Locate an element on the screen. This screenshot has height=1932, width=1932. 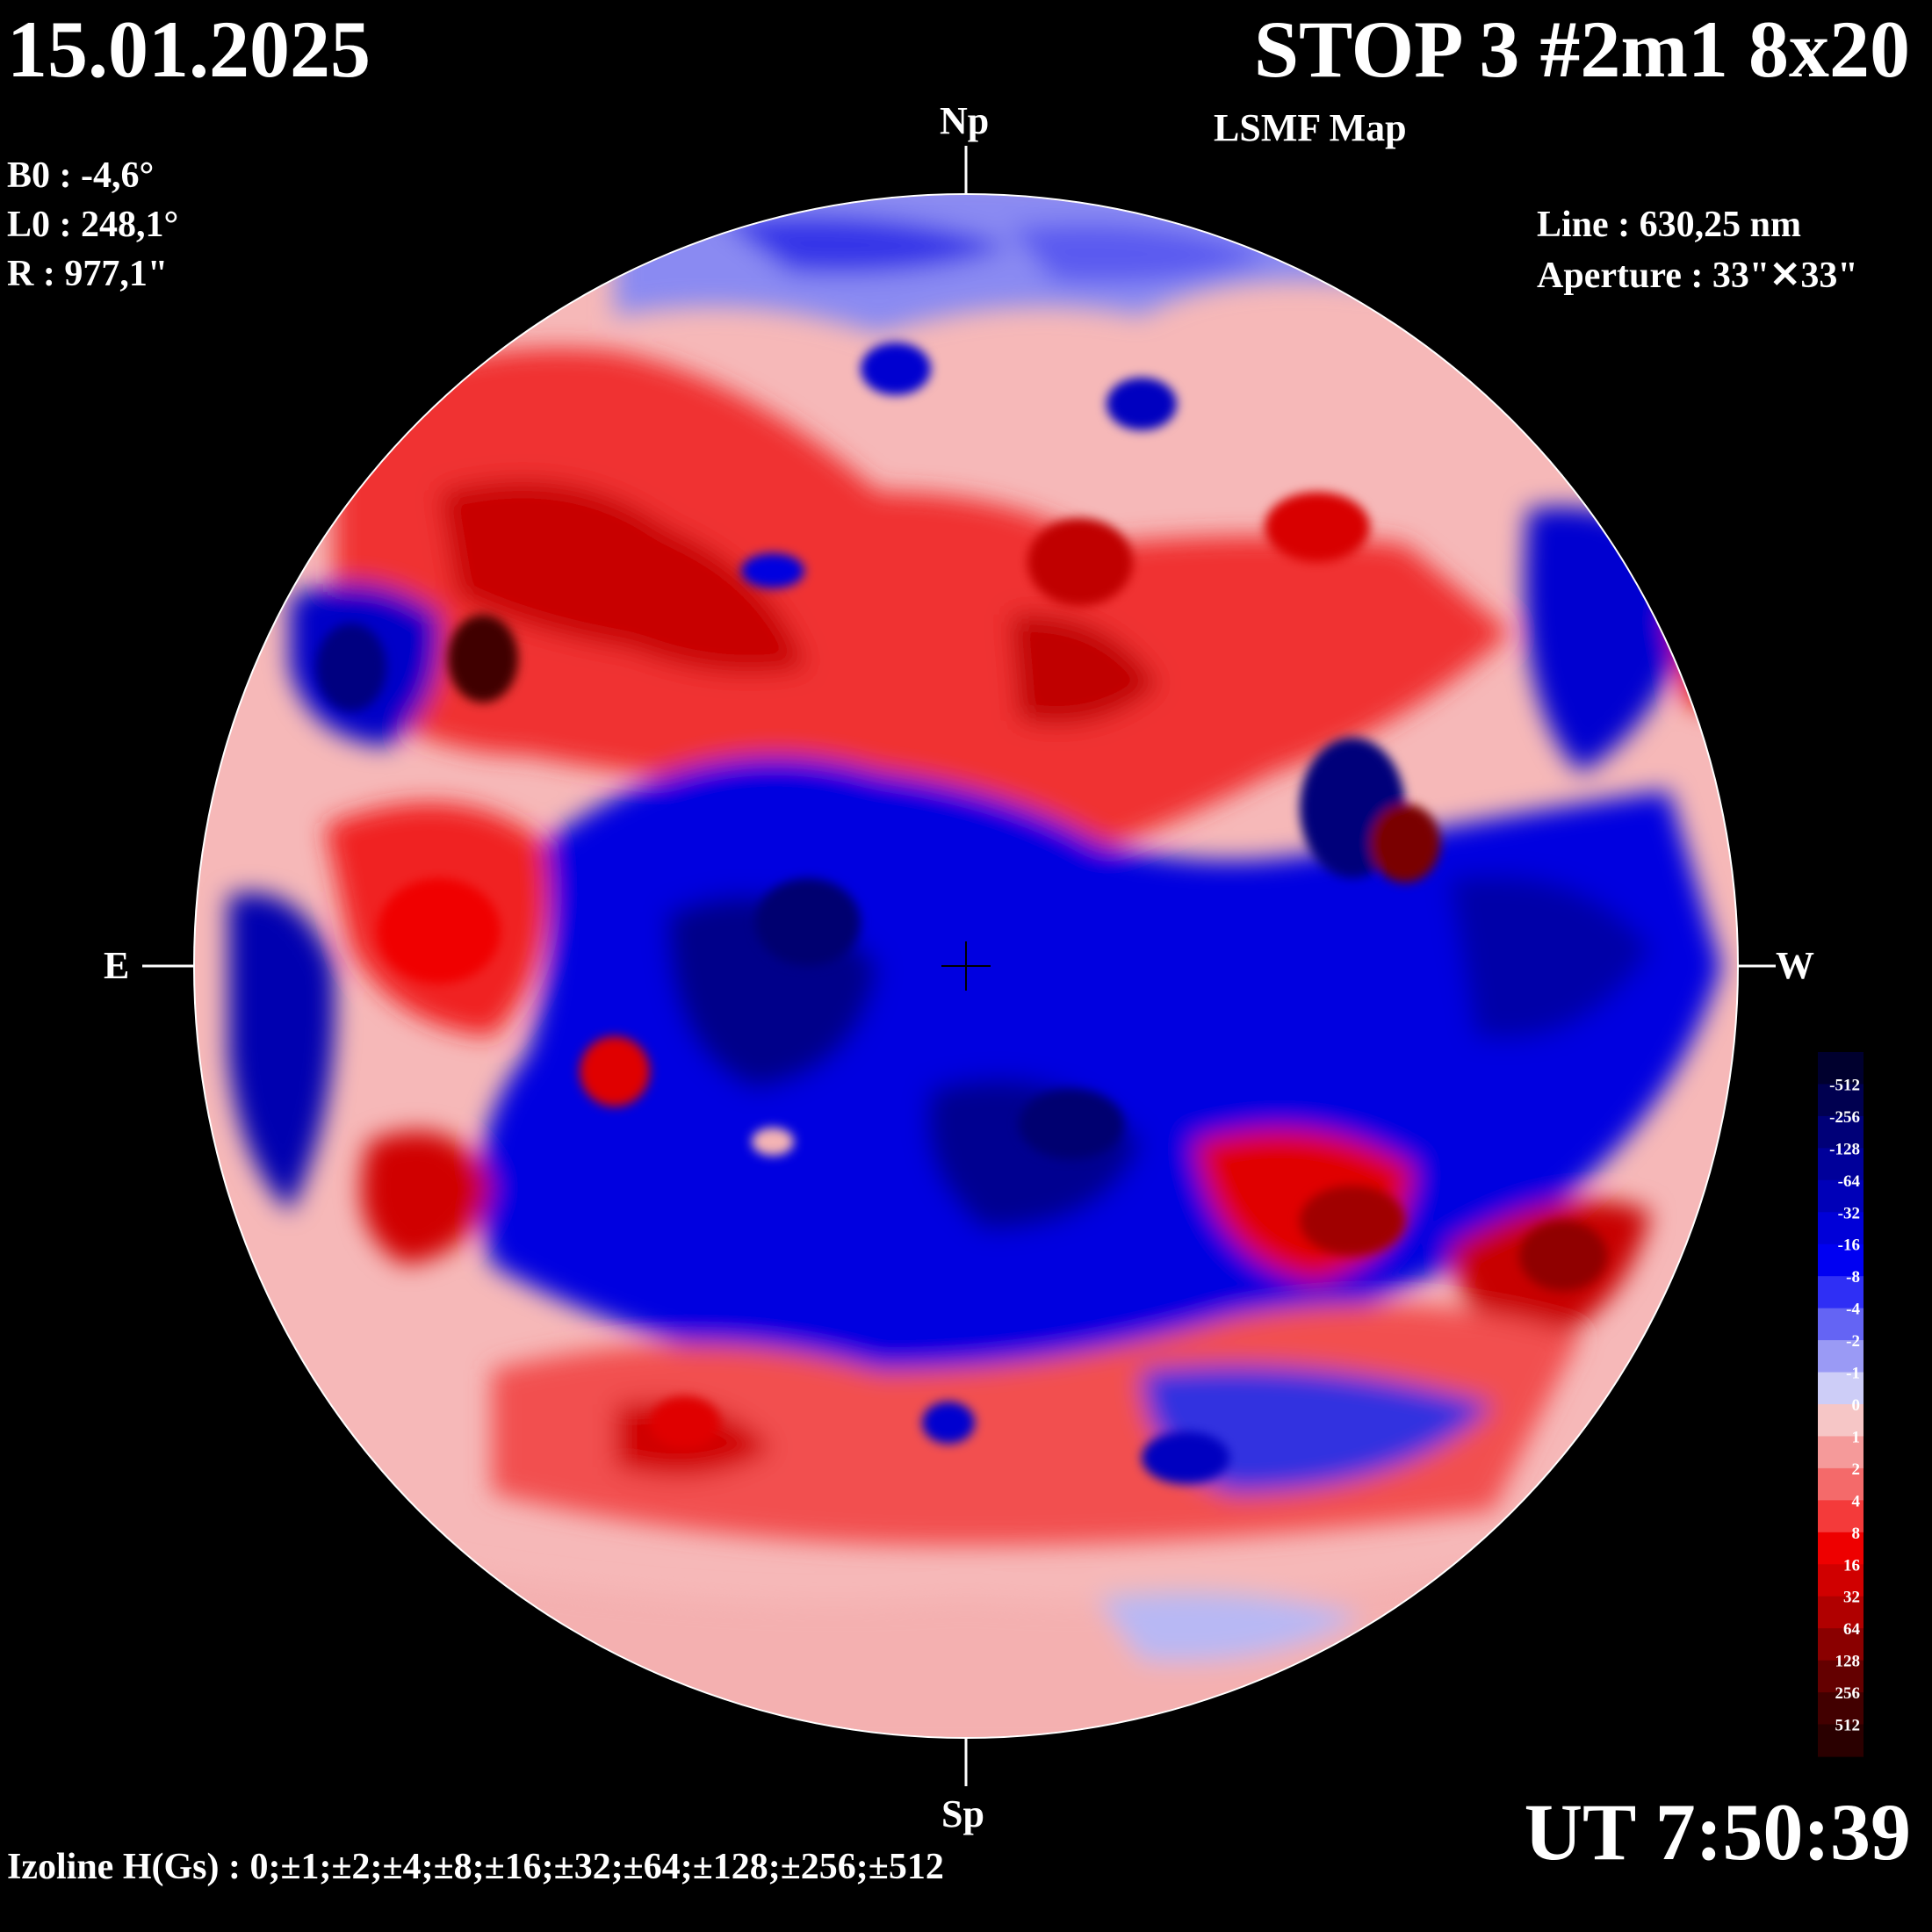
colorbar-label: -32 is located at coordinates (1849, 1213).